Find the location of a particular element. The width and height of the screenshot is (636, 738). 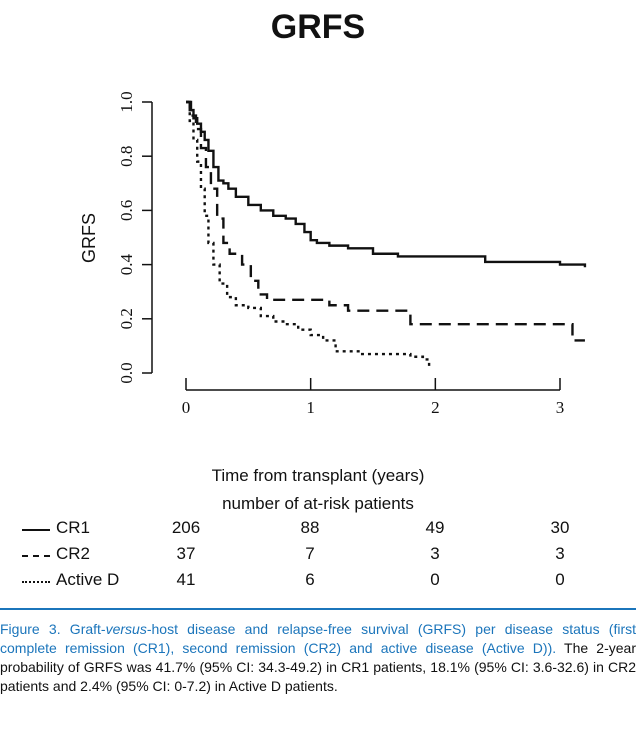

series-line-cr1 is located at coordinates (386, 184).